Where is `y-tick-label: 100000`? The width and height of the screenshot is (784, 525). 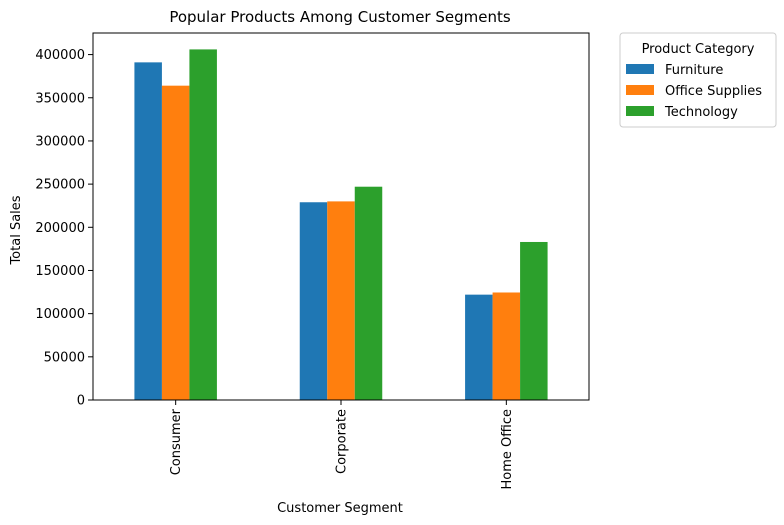
y-tick-label: 100000 is located at coordinates (60, 314).